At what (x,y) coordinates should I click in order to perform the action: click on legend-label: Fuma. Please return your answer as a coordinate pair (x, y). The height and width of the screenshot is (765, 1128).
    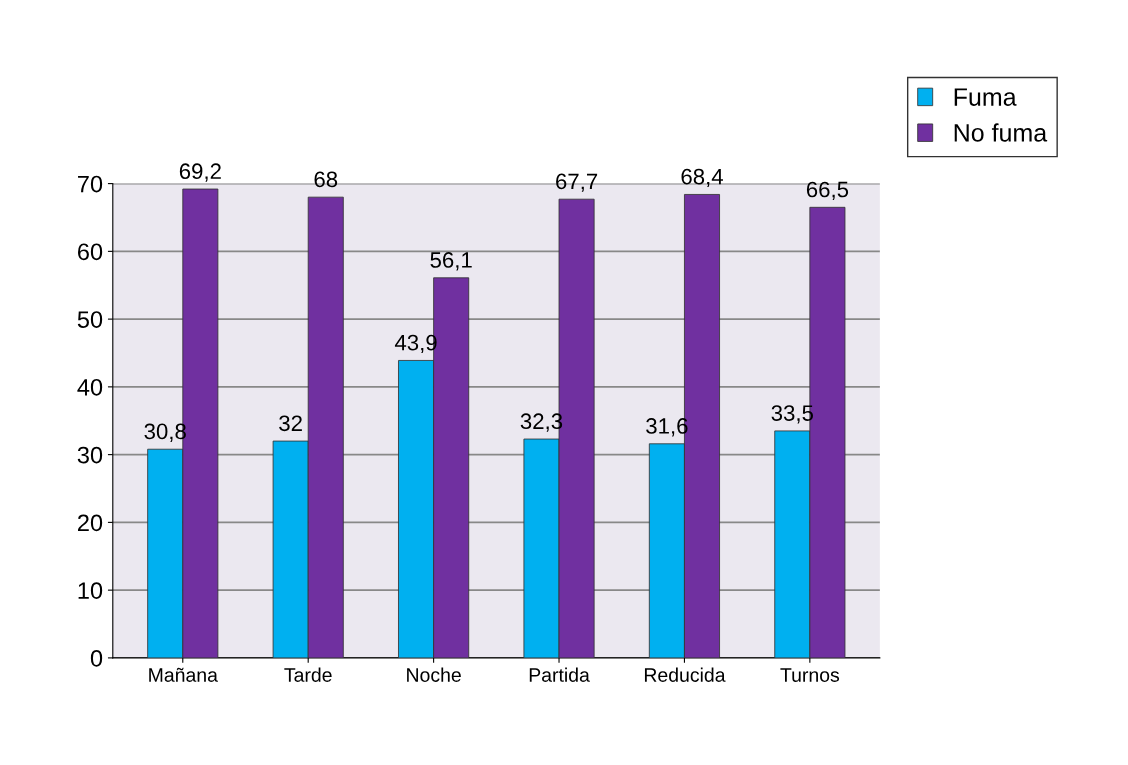
    Looking at the image, I should click on (985, 97).